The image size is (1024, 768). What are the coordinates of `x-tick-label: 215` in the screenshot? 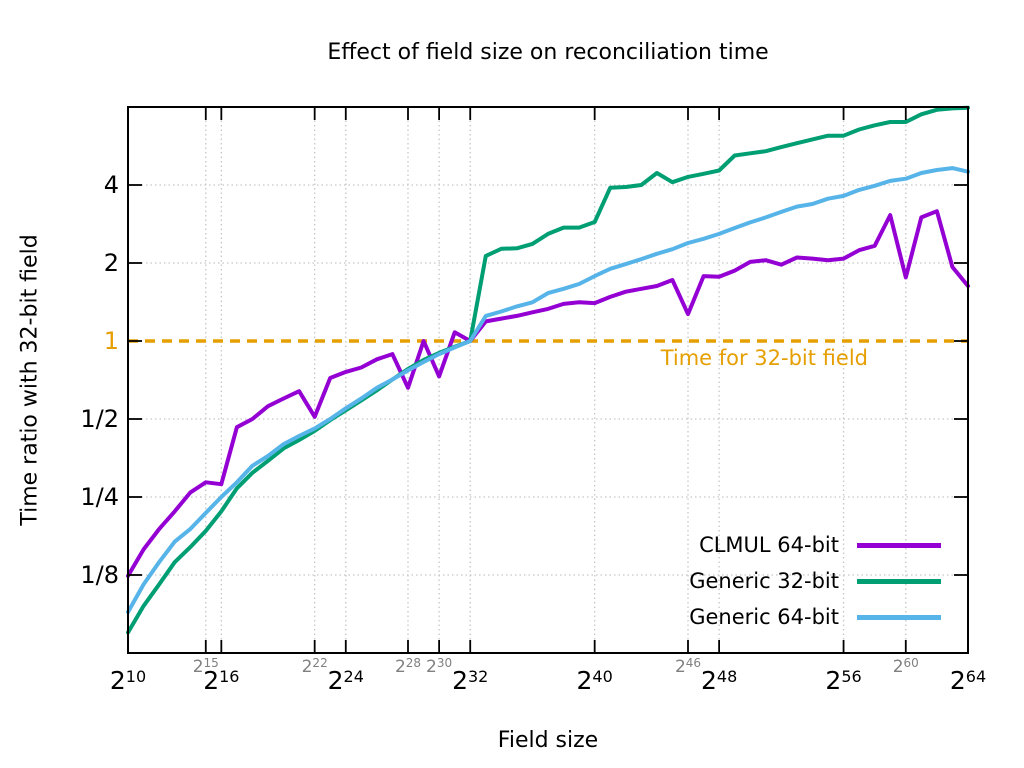 It's located at (205, 666).